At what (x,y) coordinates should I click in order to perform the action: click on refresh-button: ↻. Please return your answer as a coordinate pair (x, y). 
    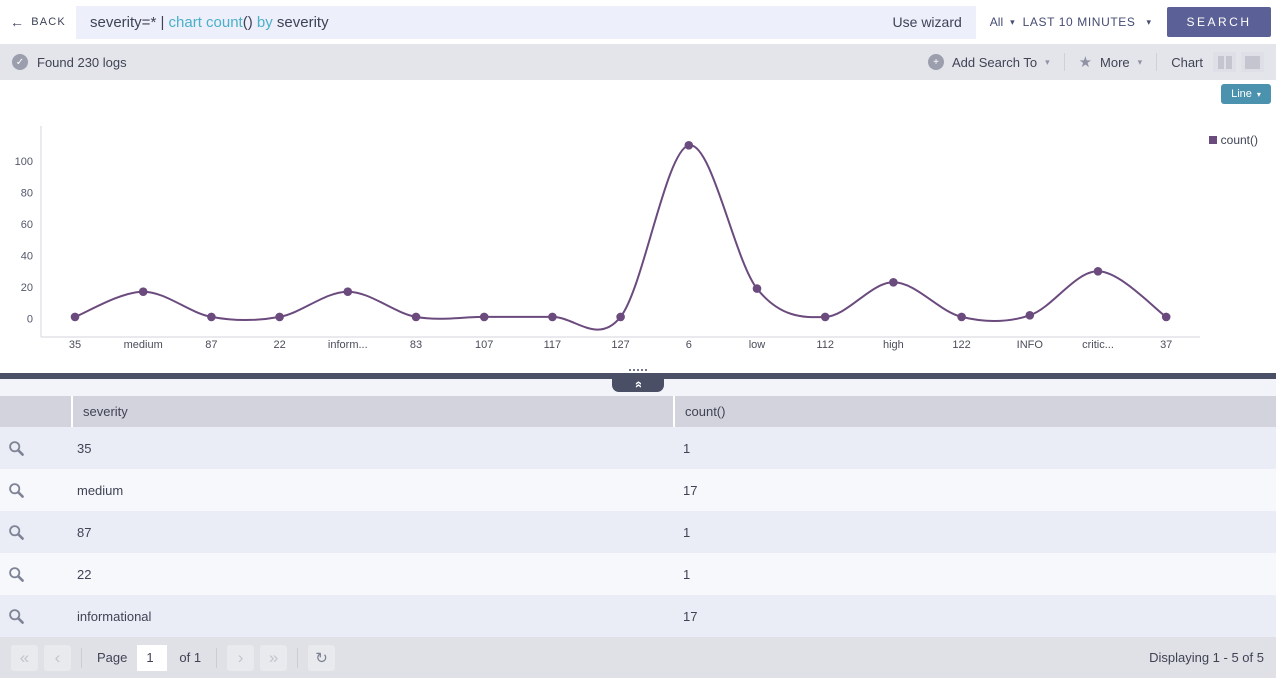
    Looking at the image, I should click on (322, 657).